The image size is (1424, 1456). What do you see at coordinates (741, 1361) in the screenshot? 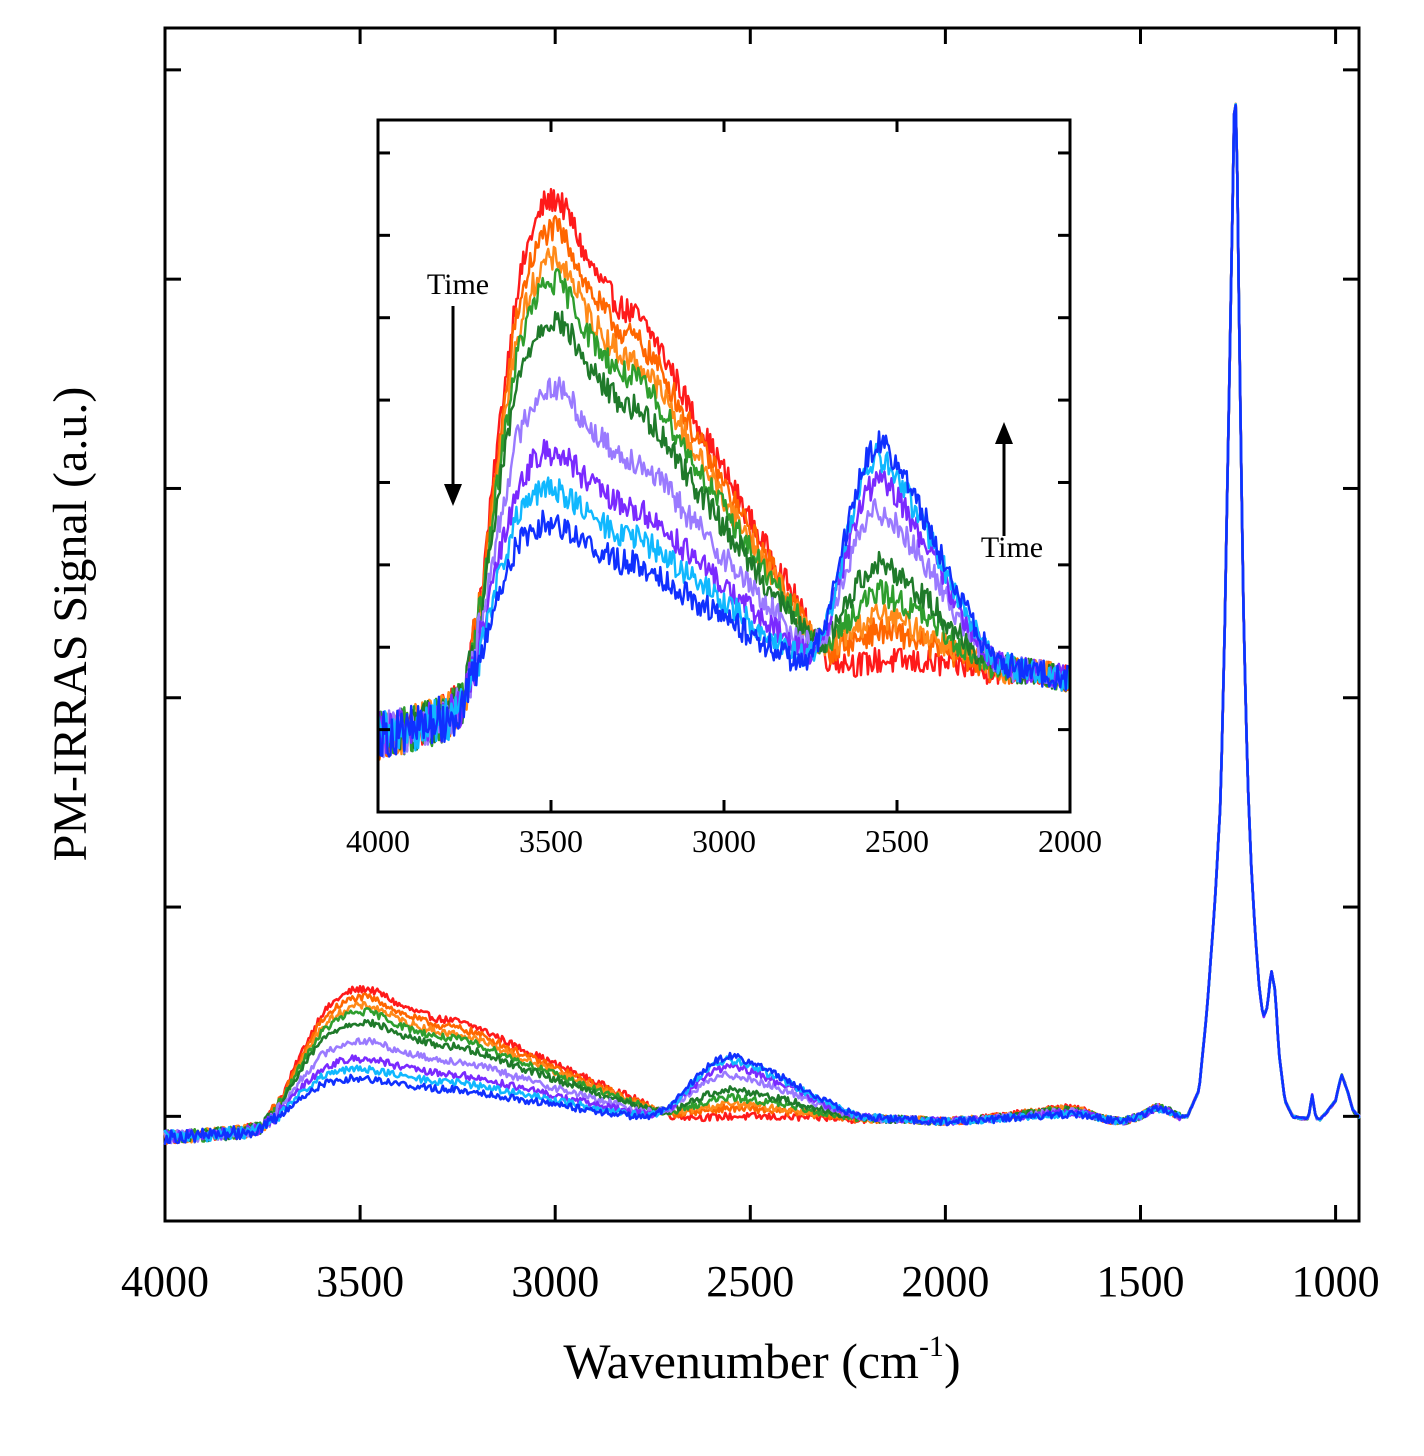
I see `x-axis-title-main: Wavenumber (cm` at bounding box center [741, 1361].